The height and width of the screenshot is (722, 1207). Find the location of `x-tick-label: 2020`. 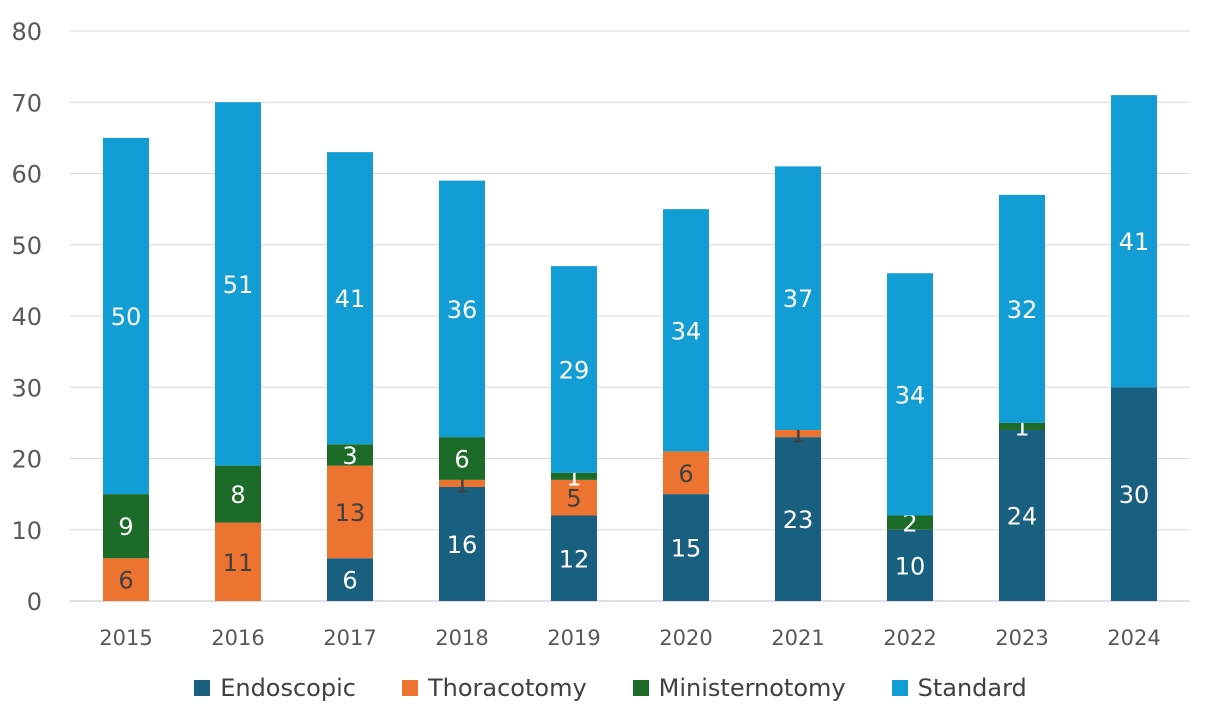

x-tick-label: 2020 is located at coordinates (685, 638).